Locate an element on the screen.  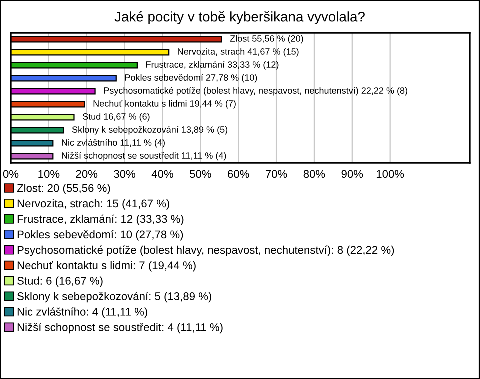
data-label: Zlost 55,56 % (20) is located at coordinates (267, 39).